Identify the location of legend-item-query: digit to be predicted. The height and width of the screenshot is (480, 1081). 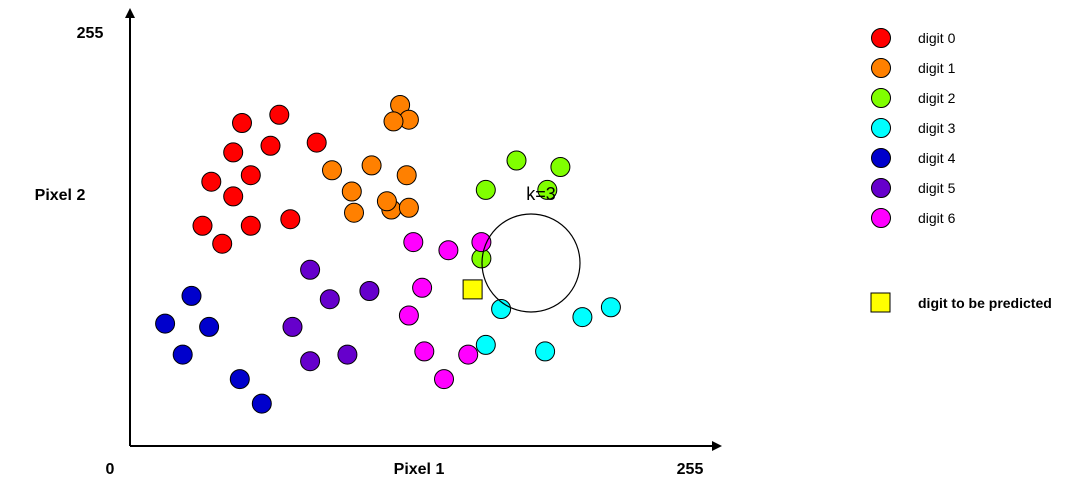
(961, 302).